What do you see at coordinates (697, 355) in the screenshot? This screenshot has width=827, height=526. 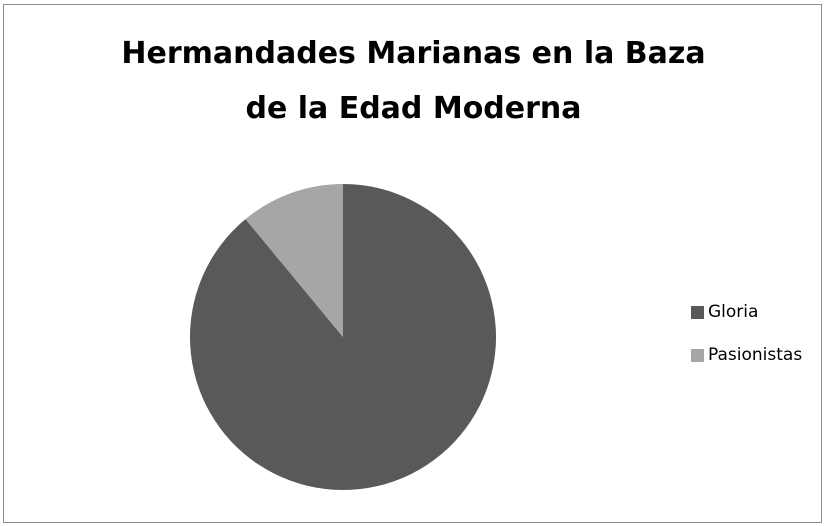 I see `legend-swatch-pasionistas` at bounding box center [697, 355].